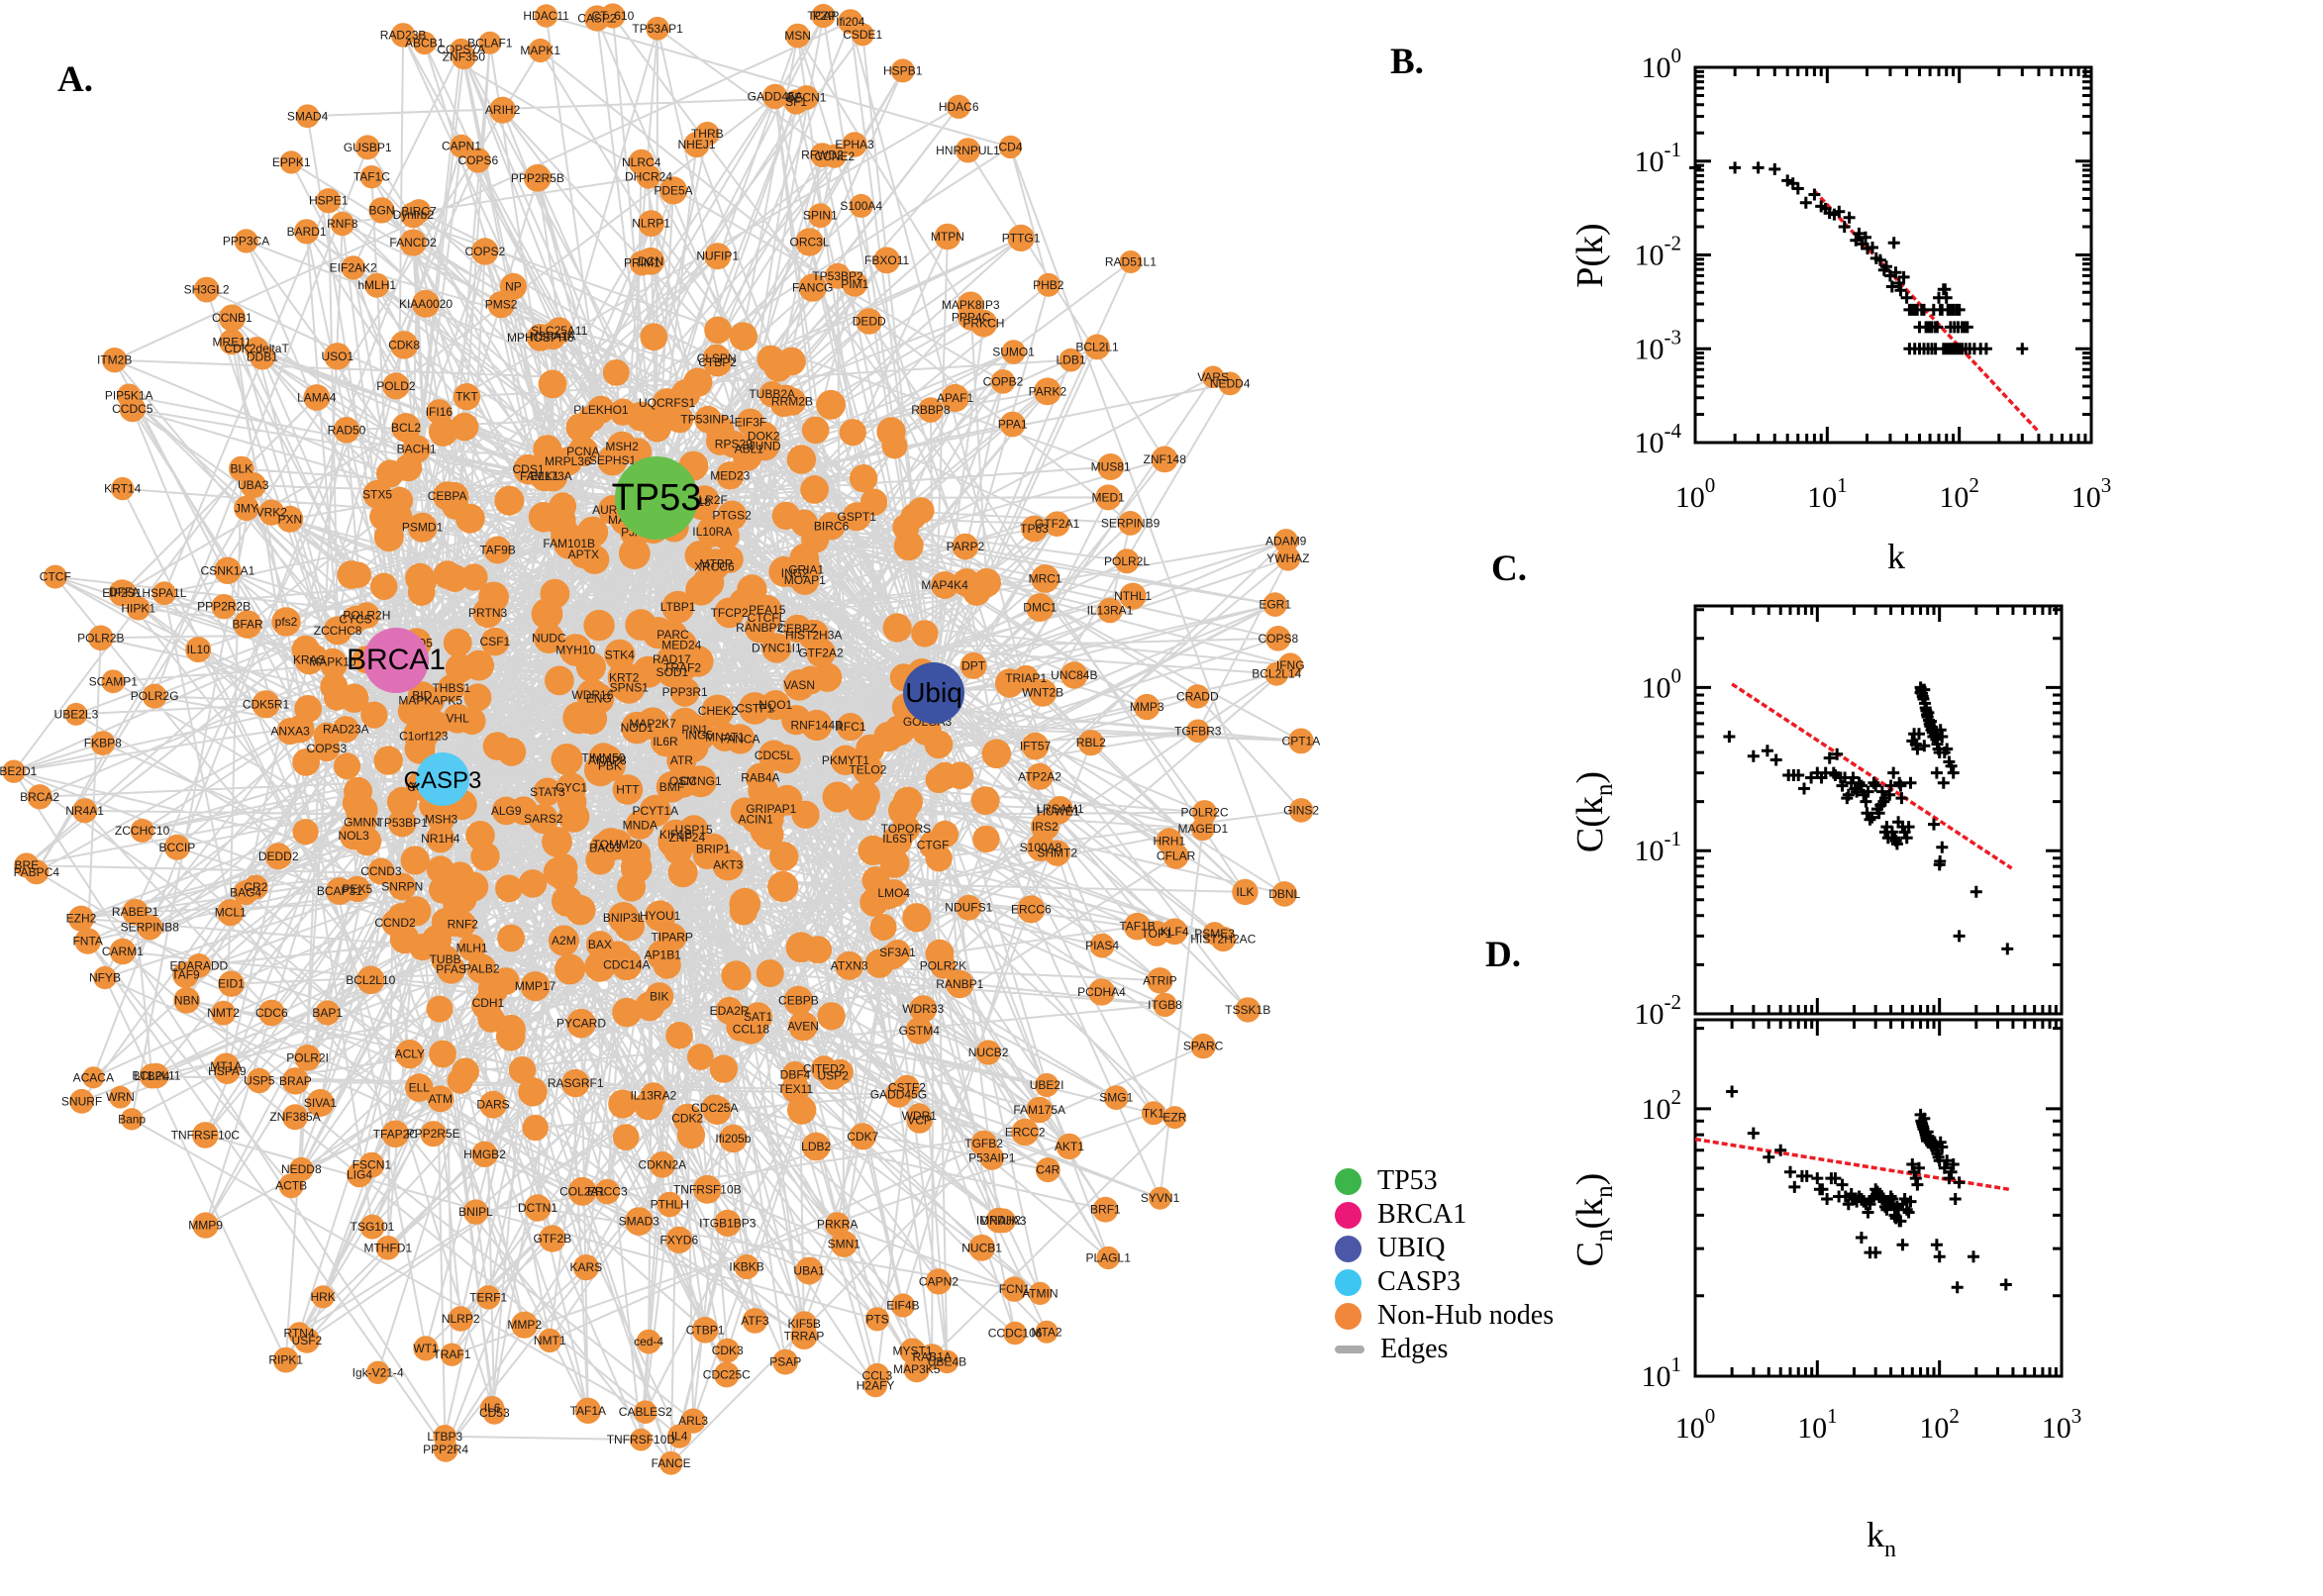 The image size is (2323, 1596). Describe the element at coordinates (605, 848) in the screenshot. I see `node-label: BAG3` at that location.